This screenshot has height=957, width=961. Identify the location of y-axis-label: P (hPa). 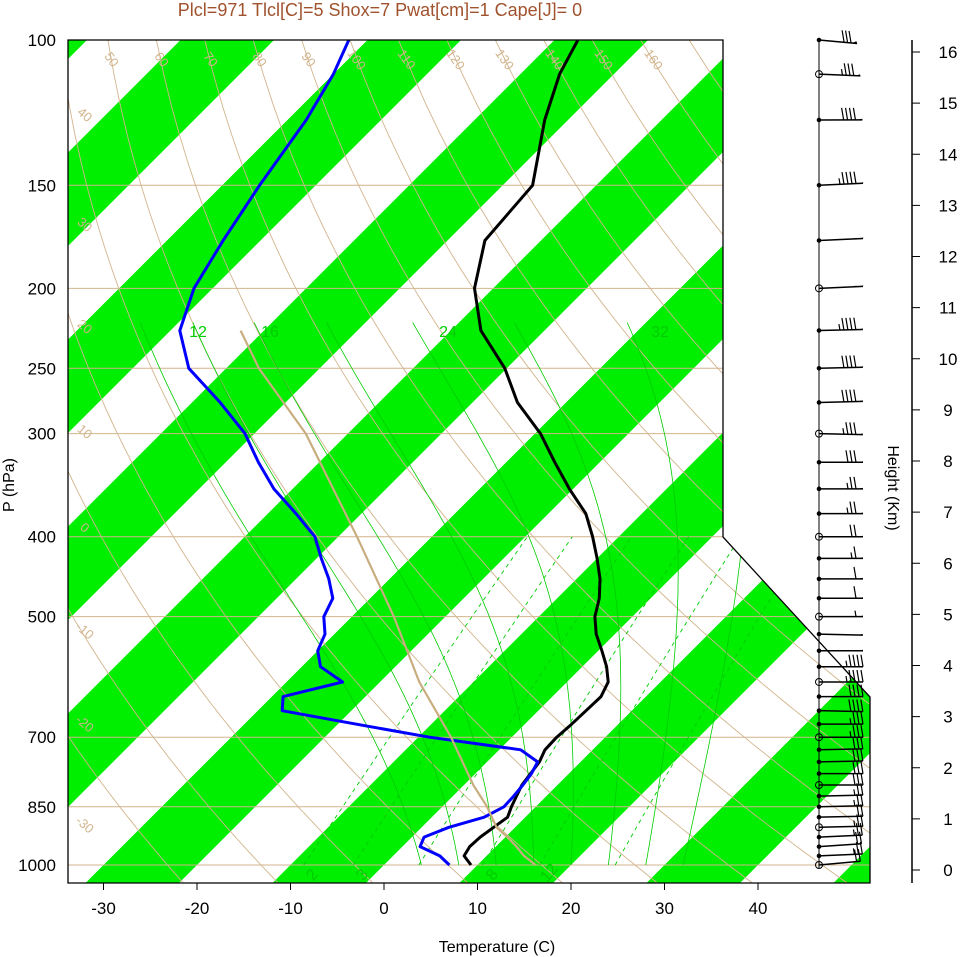
(9, 485).